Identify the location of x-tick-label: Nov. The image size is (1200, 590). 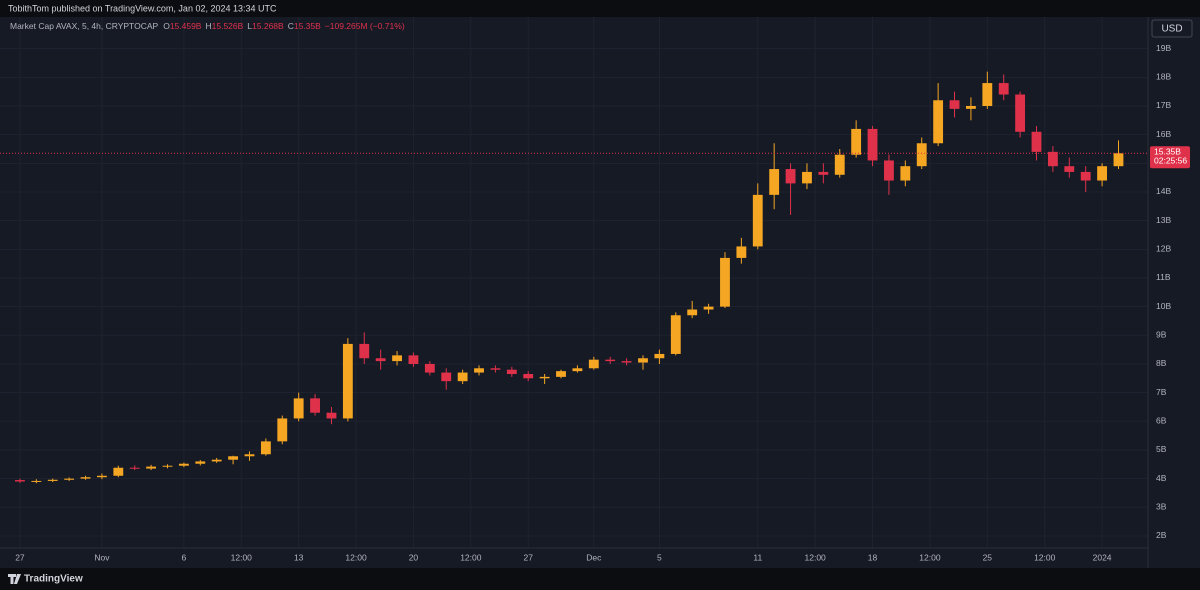
(102, 557).